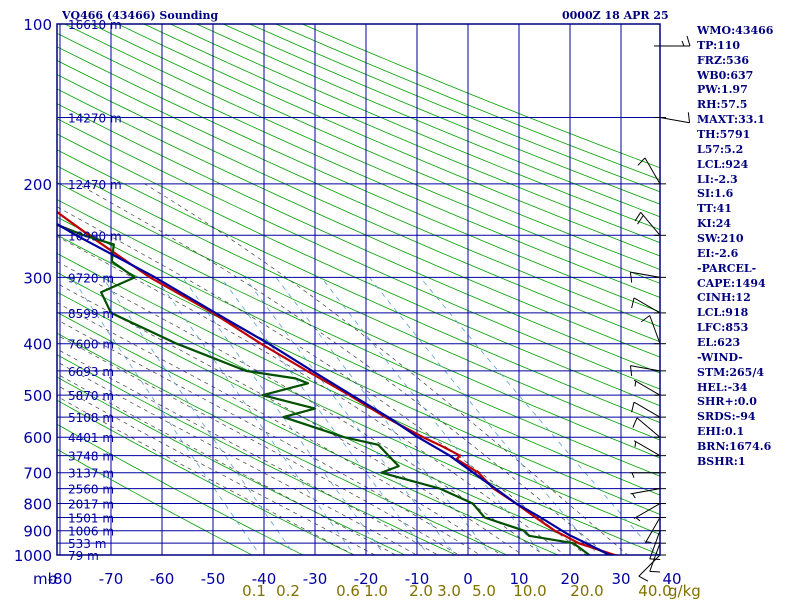 This screenshot has height=600, width=800. I want to click on pressure-tick-label: 600, so click(37, 438).